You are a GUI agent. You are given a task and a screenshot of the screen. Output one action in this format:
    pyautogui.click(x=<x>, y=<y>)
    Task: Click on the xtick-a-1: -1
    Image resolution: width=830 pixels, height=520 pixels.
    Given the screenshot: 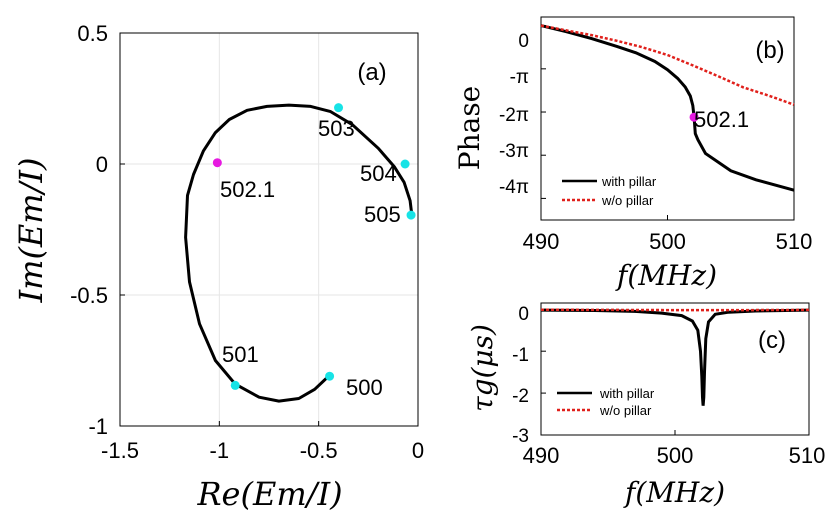 What is the action you would take?
    pyautogui.click(x=220, y=450)
    